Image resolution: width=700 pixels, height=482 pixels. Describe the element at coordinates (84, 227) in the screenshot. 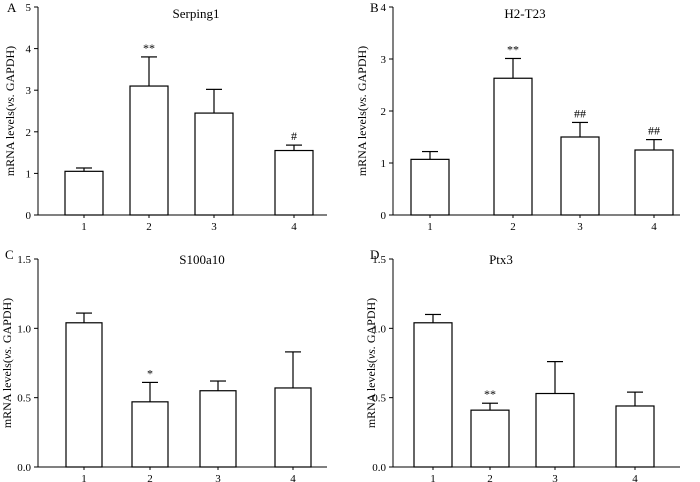

I see `x-tick-label-a: 1` at that location.